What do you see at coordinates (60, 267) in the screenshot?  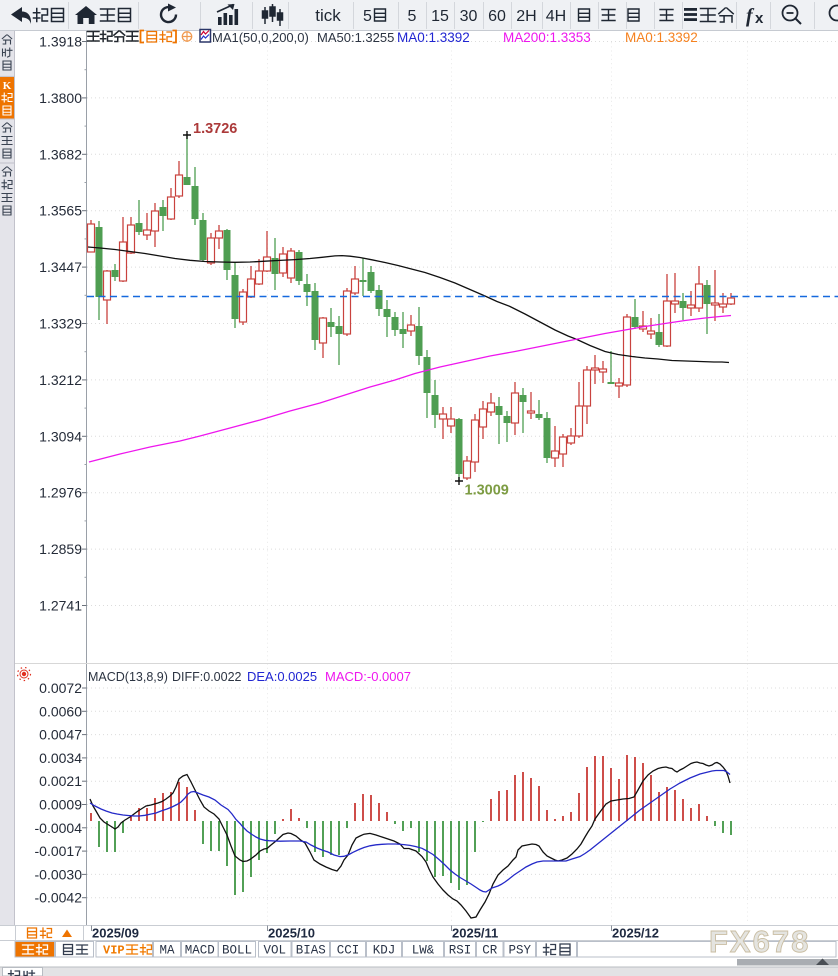 I see `svg-text: 1.3447` at bounding box center [60, 267].